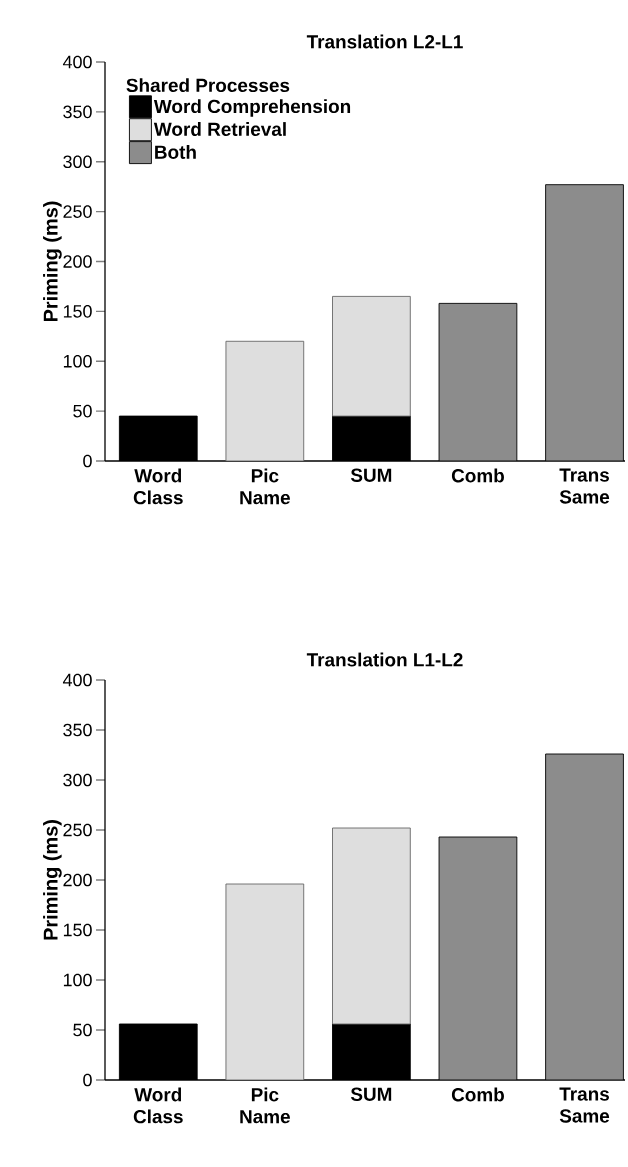 The height and width of the screenshot is (1167, 628). Describe the element at coordinates (252, 108) in the screenshot. I see `legend-label: Word Comprehension` at that location.